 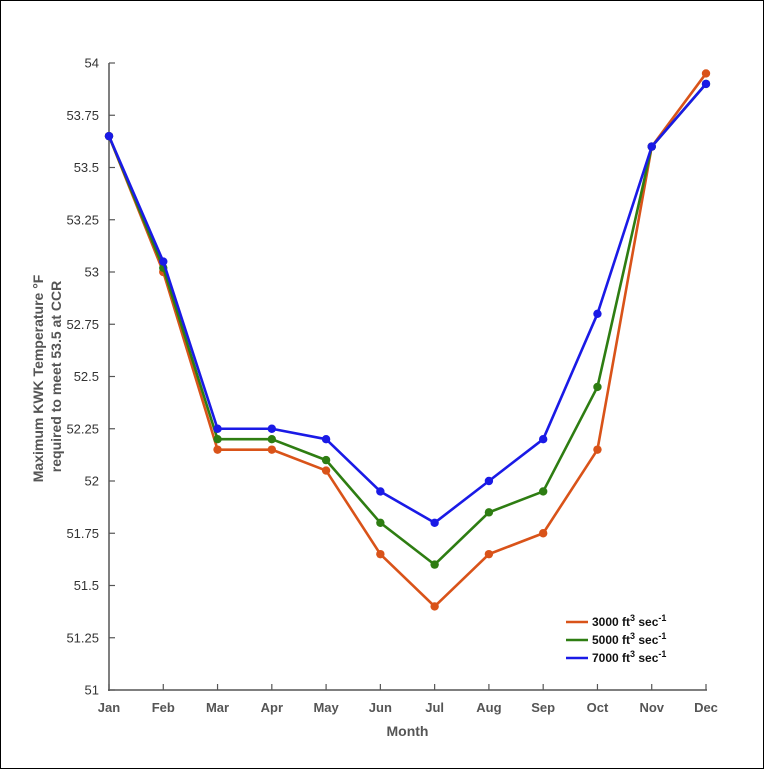 What do you see at coordinates (217, 707) in the screenshot?
I see `x-tick-label: Mar` at bounding box center [217, 707].